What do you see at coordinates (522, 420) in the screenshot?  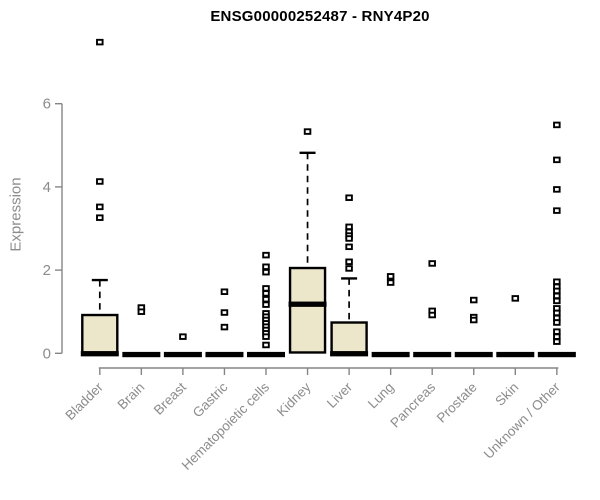 I see `x-category-label: Unknown / Other` at bounding box center [522, 420].